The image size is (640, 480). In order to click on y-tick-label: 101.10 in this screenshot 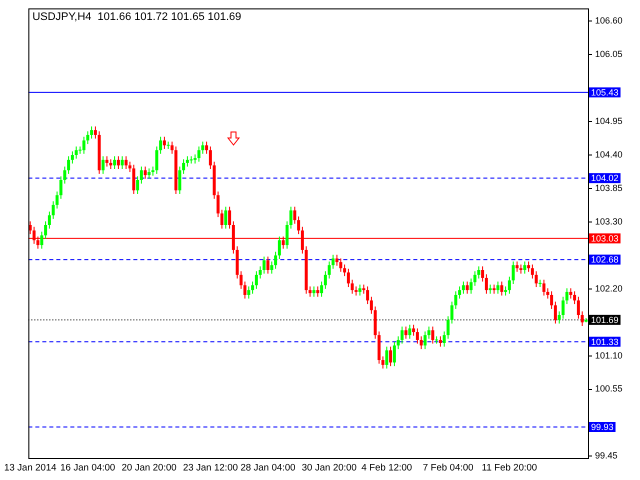, I will do `click(609, 355)`.